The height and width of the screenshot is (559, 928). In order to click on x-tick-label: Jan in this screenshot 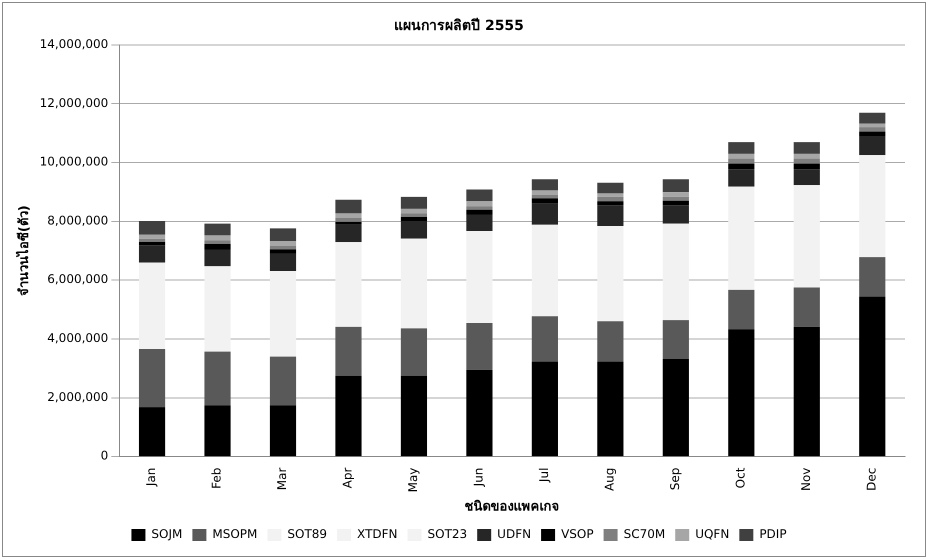, I will do `click(151, 478)`.